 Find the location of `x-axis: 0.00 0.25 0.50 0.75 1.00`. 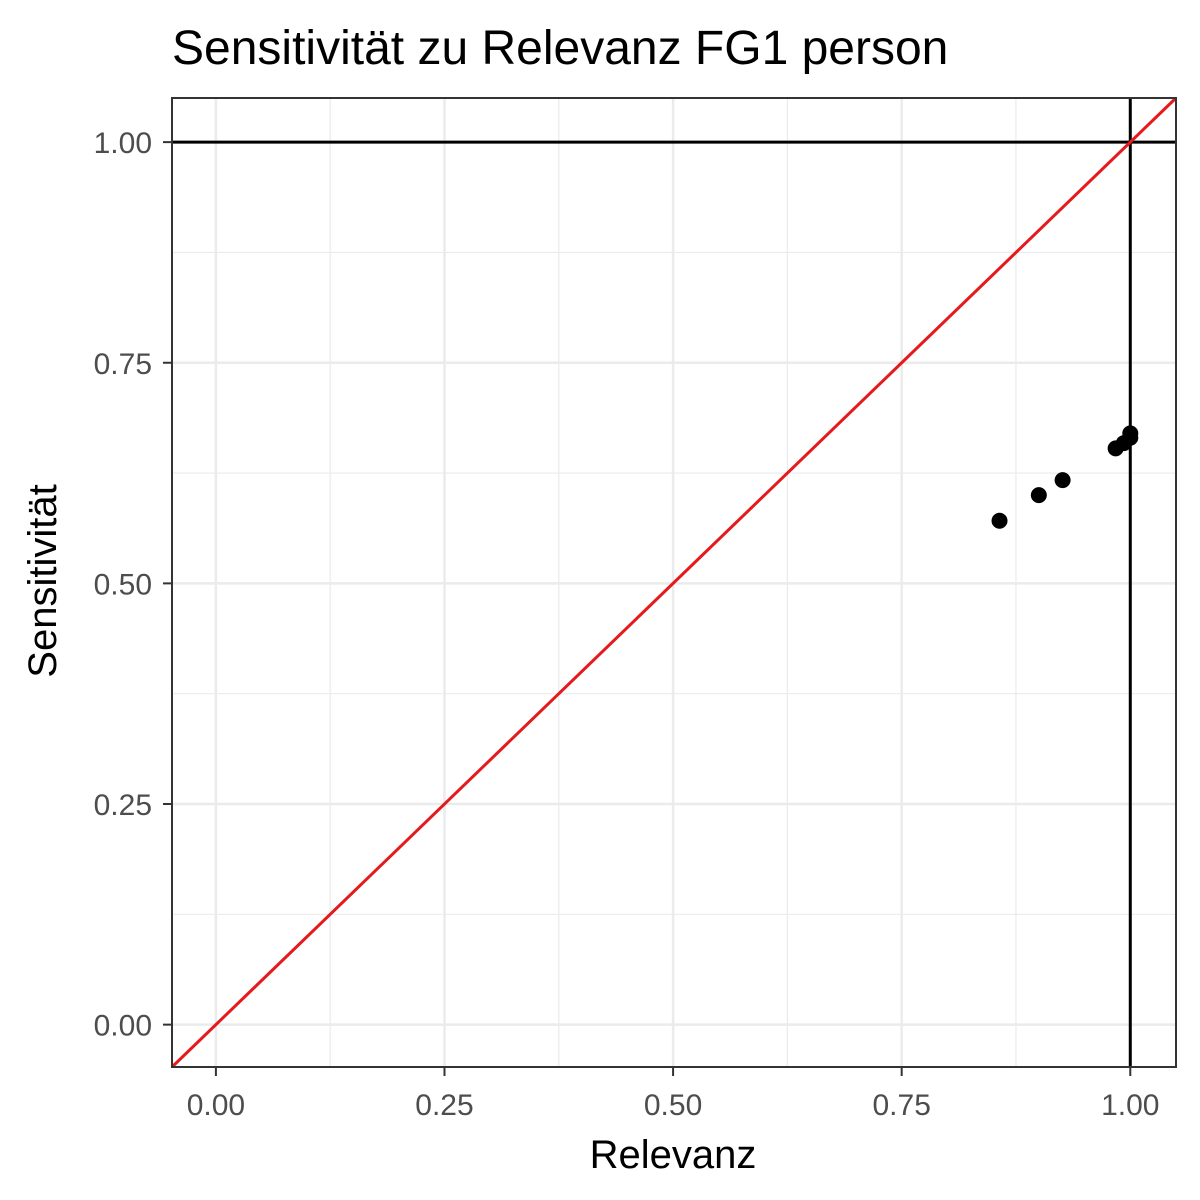

x-axis: 0.00 0.25 0.50 0.75 1.00 is located at coordinates (673, 1094).